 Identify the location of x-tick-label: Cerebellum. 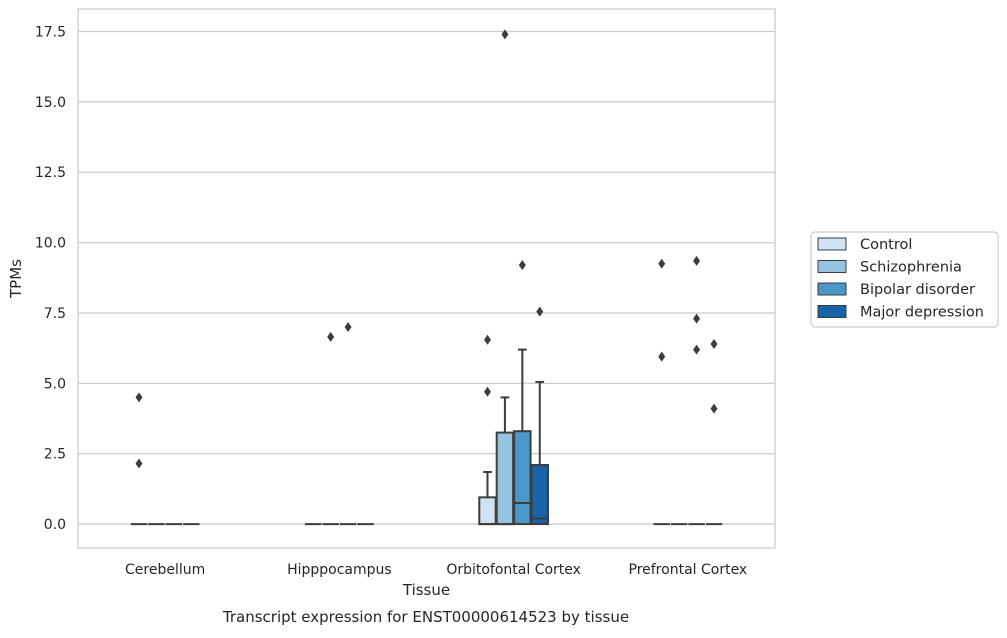
(165, 570).